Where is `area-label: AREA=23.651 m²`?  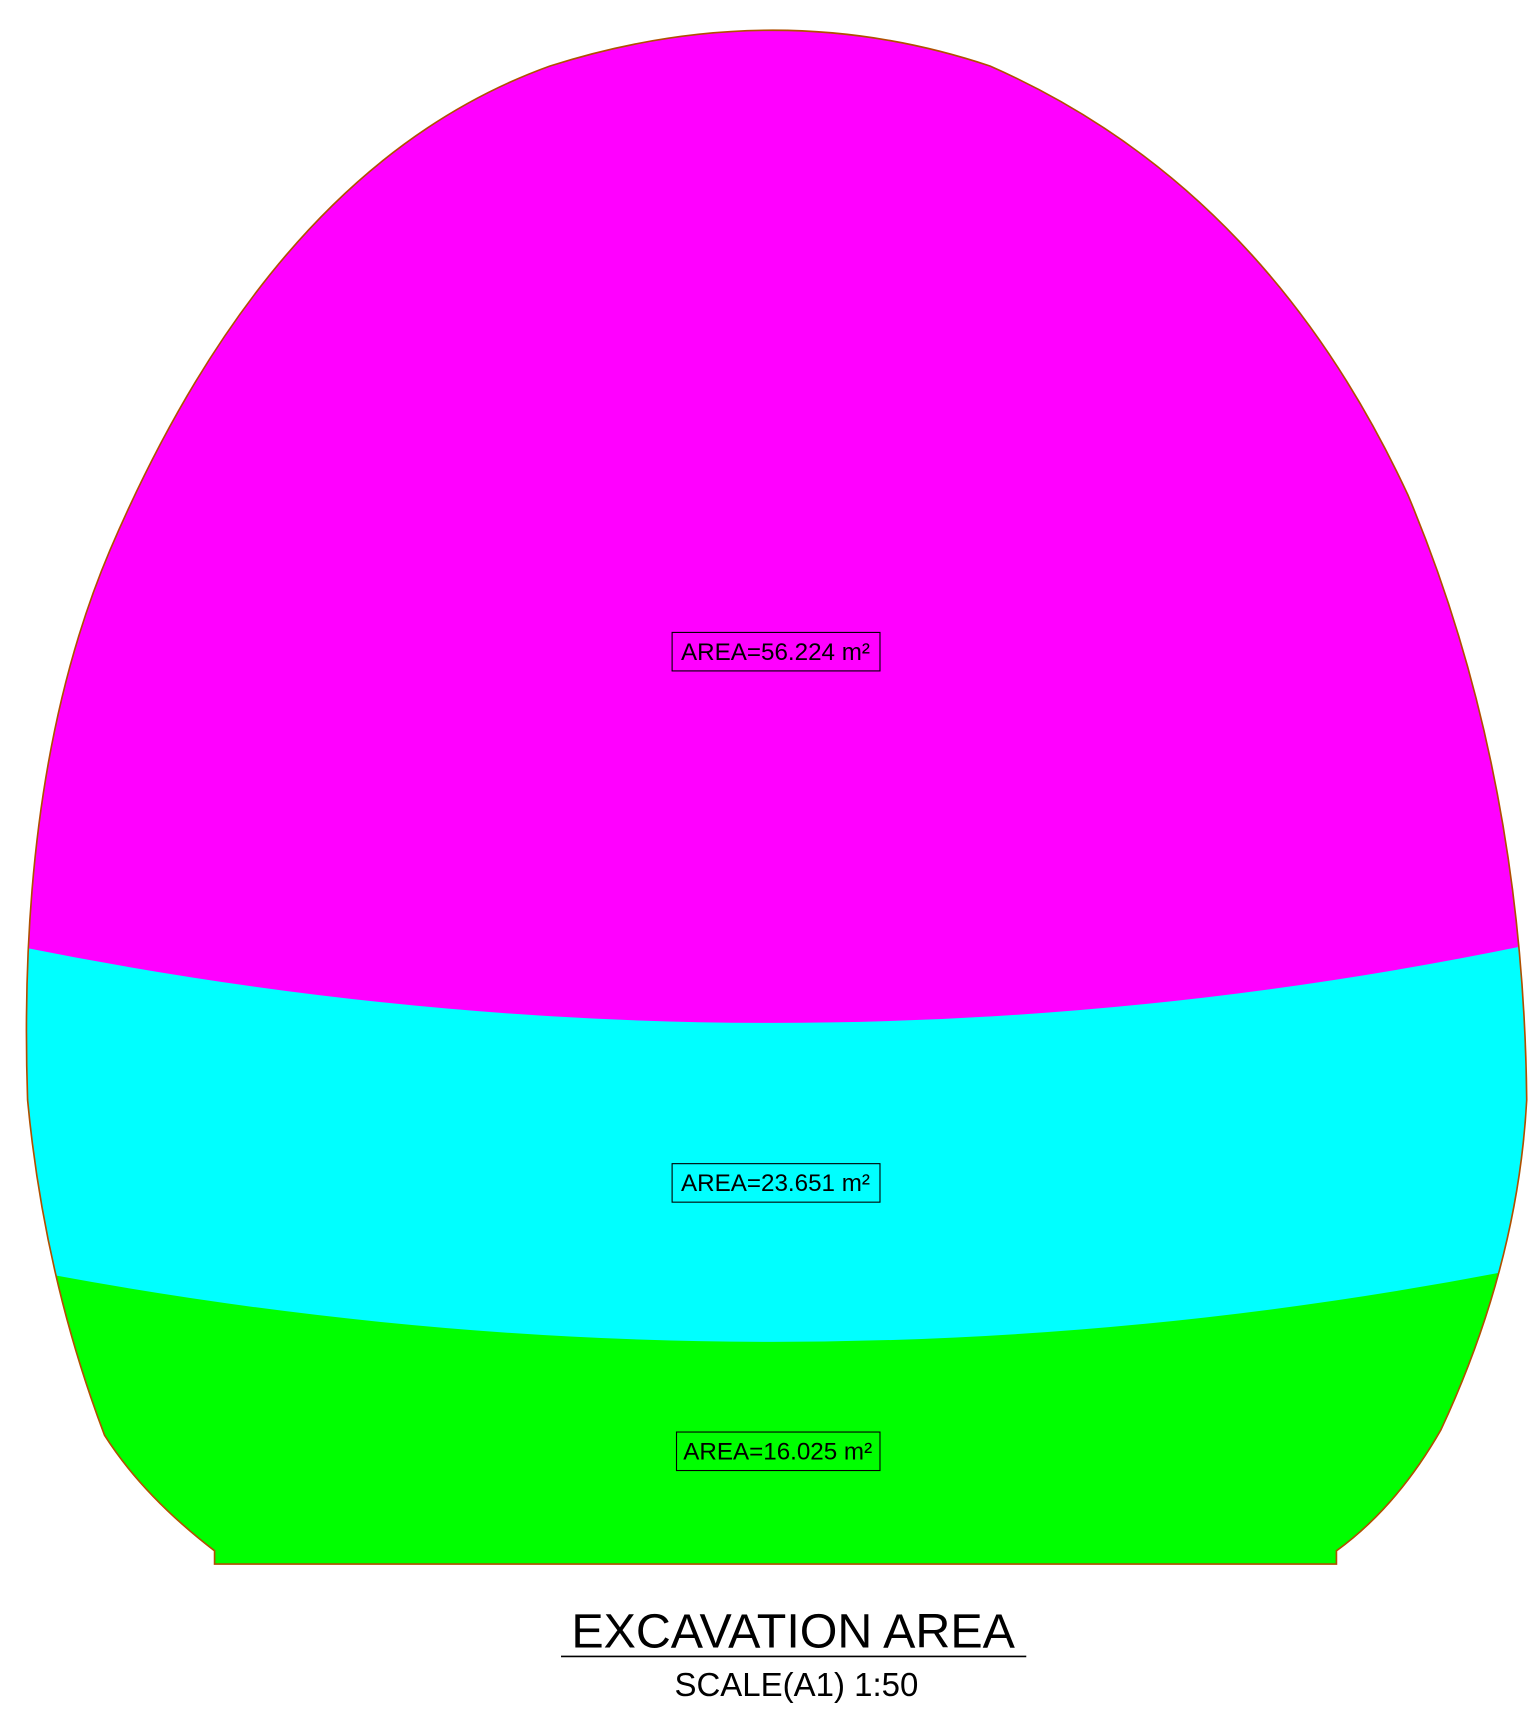 area-label: AREA=23.651 m² is located at coordinates (775, 1183).